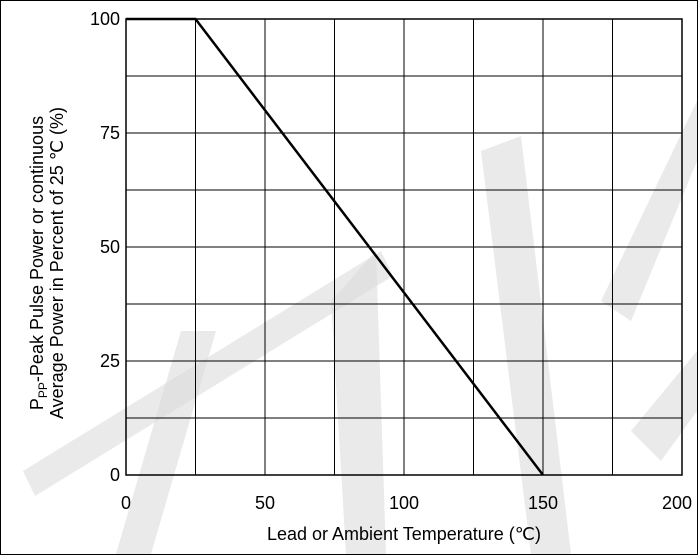  What do you see at coordinates (57, 263) in the screenshot?
I see `y-axis-label-line2: Average Power in Percent of 25 ℃ (%)` at bounding box center [57, 263].